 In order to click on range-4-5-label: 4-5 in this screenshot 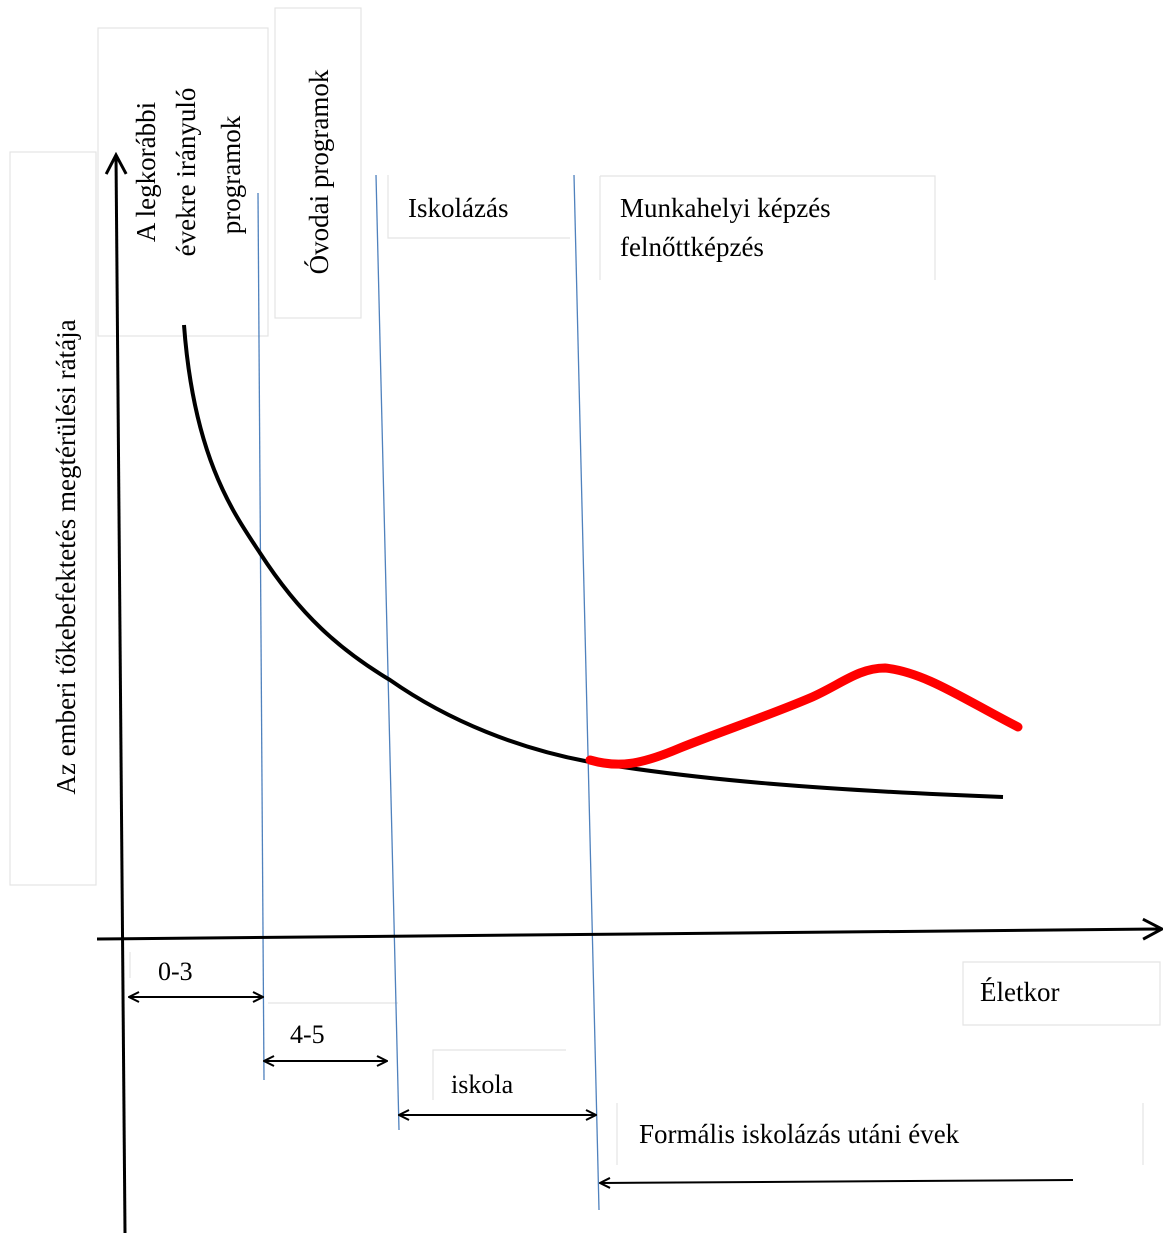, I will do `click(307, 1034)`.